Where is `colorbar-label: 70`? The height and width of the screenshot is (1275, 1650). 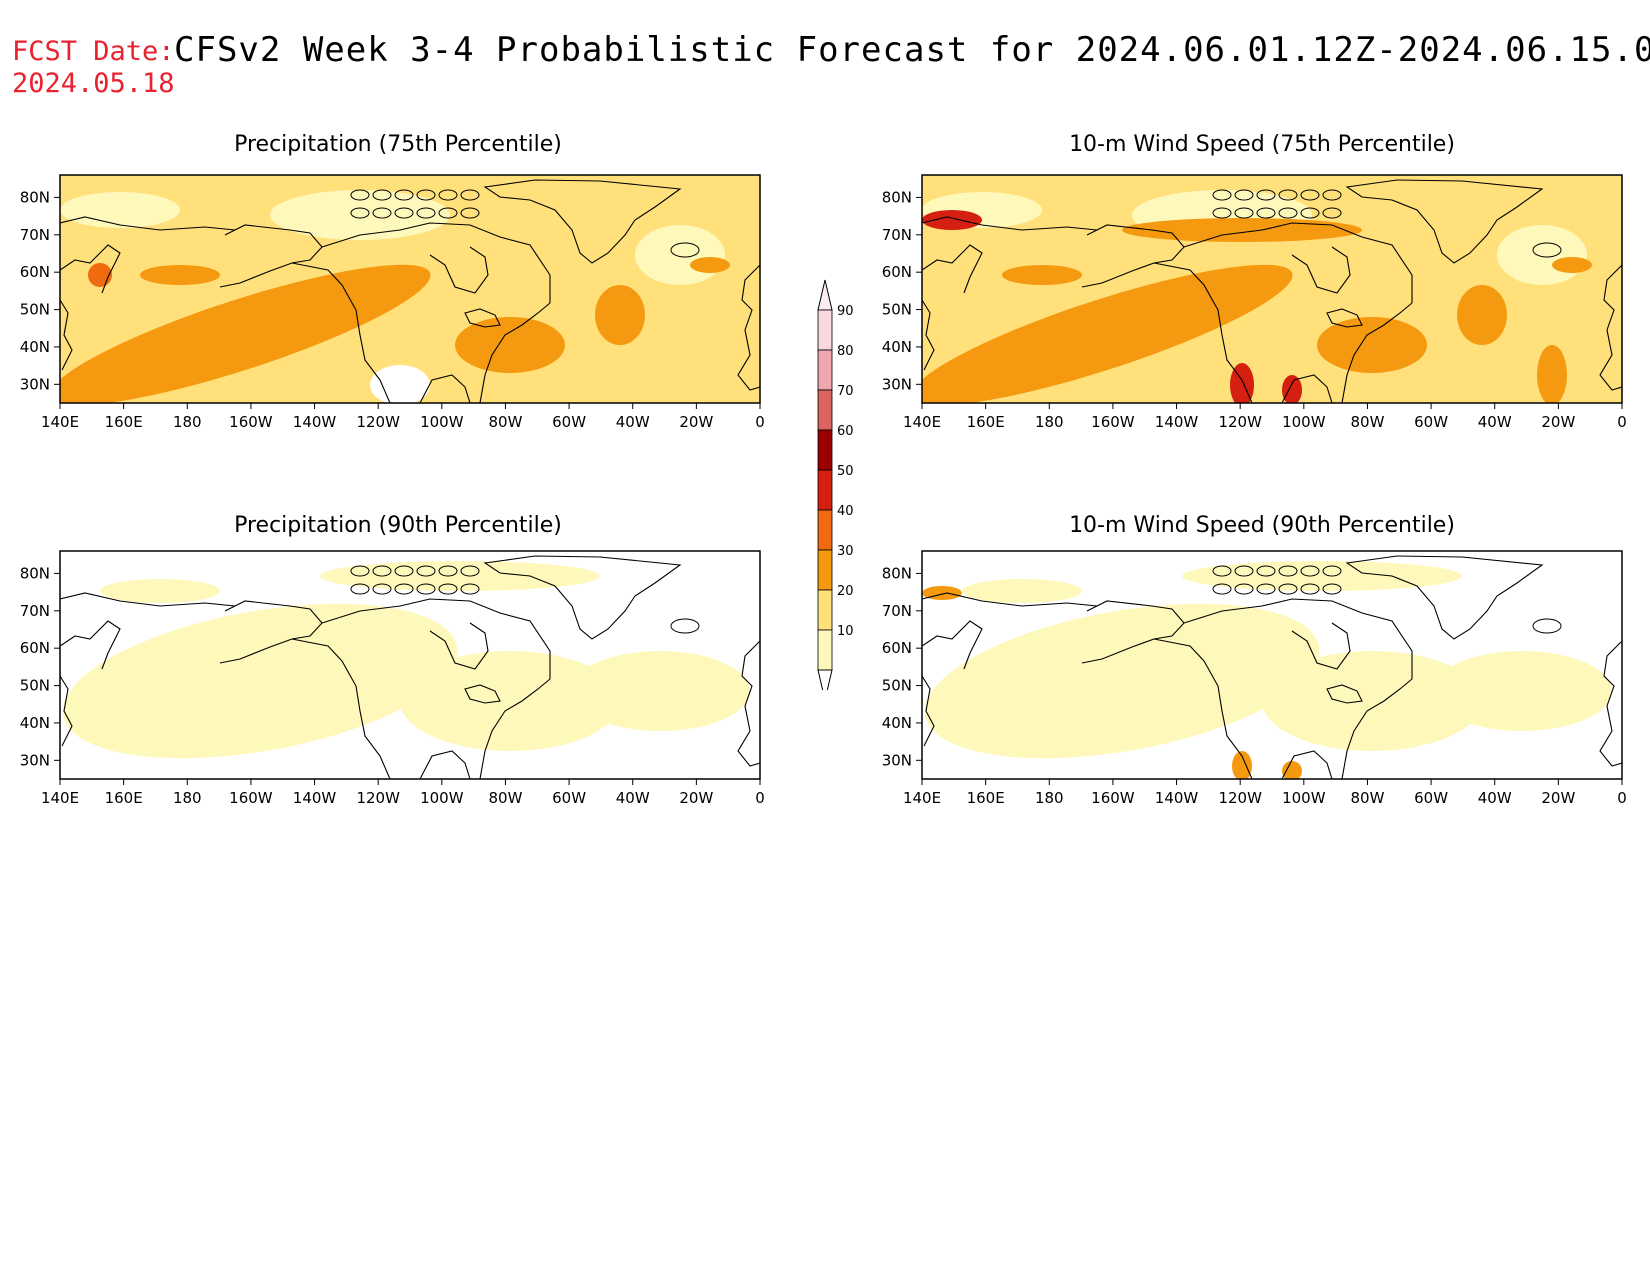
colorbar-label: 70 is located at coordinates (845, 391).